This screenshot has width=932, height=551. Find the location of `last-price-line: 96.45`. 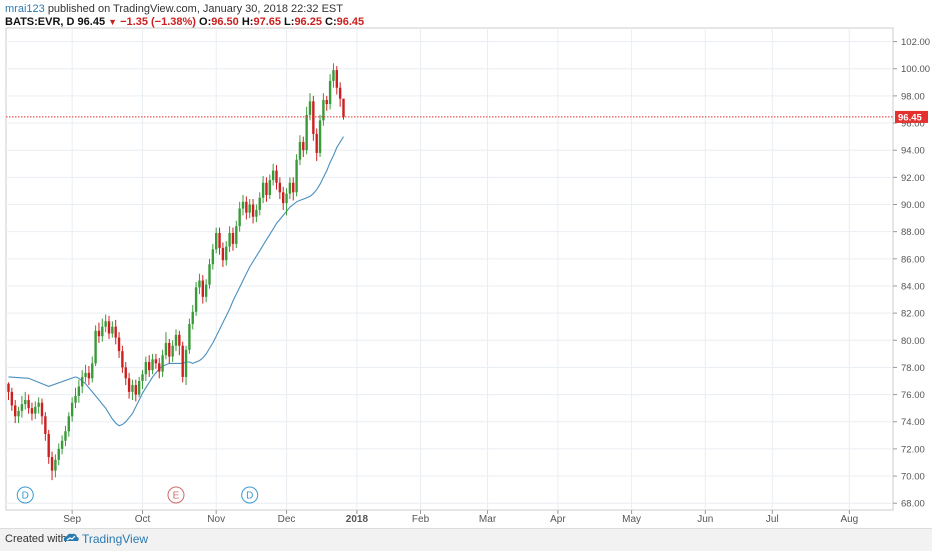

last-price-line: 96.45 is located at coordinates (467, 116).